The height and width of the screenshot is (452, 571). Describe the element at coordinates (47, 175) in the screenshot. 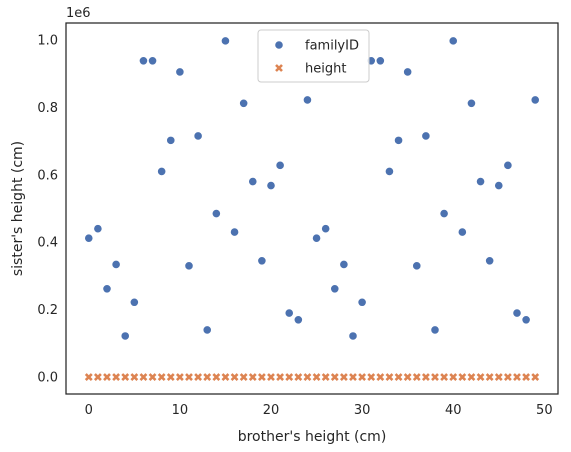

I see `y-tick-label: 0.6` at that location.